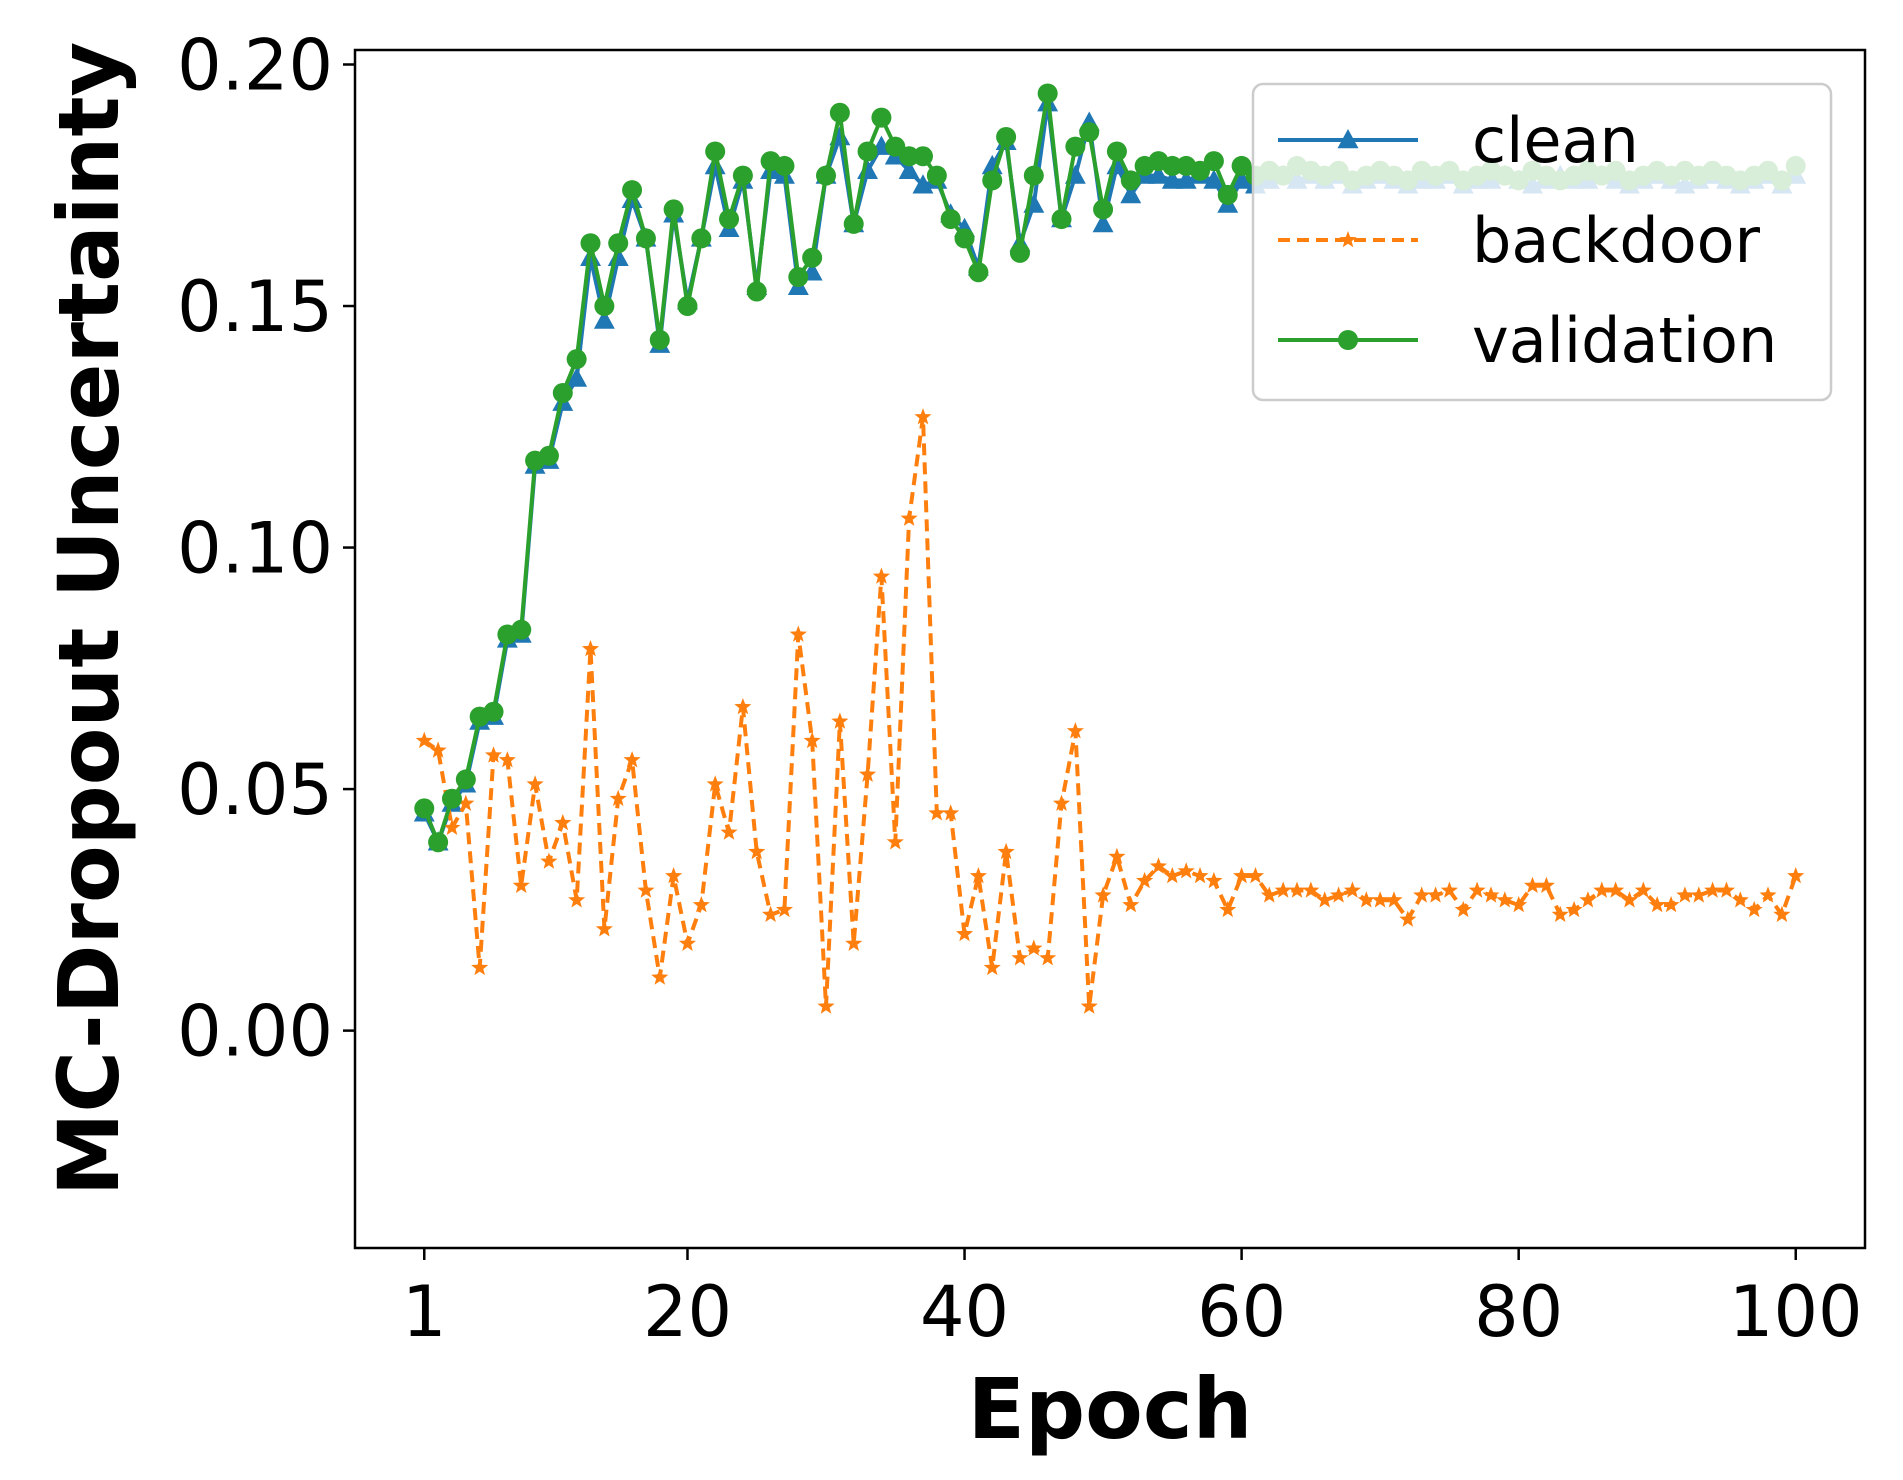 The height and width of the screenshot is (1480, 1903). I want to click on x-tick-label: 60, so click(1241, 1312).